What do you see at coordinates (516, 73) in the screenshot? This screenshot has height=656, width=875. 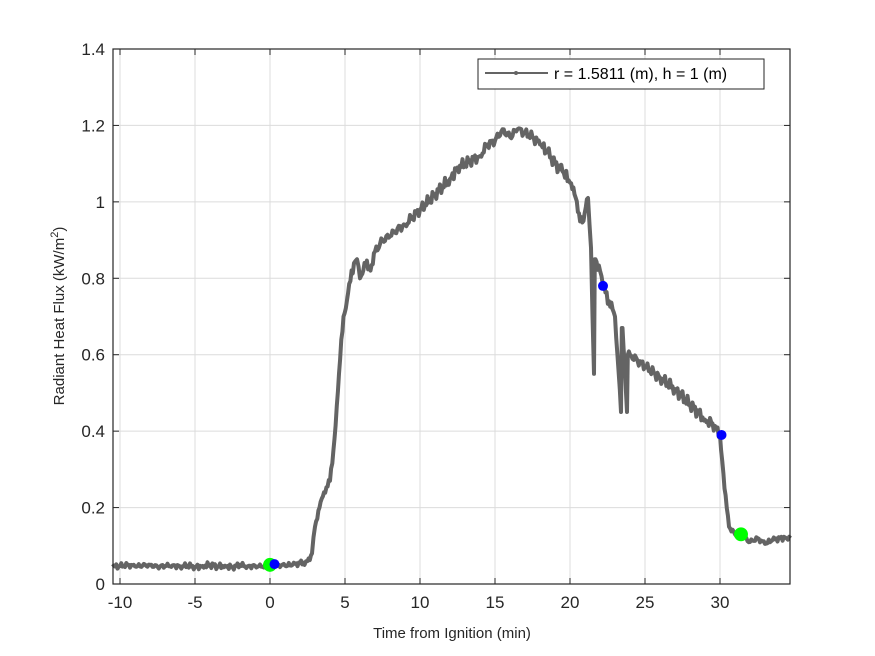 I see `legend-marker-icon` at bounding box center [516, 73].